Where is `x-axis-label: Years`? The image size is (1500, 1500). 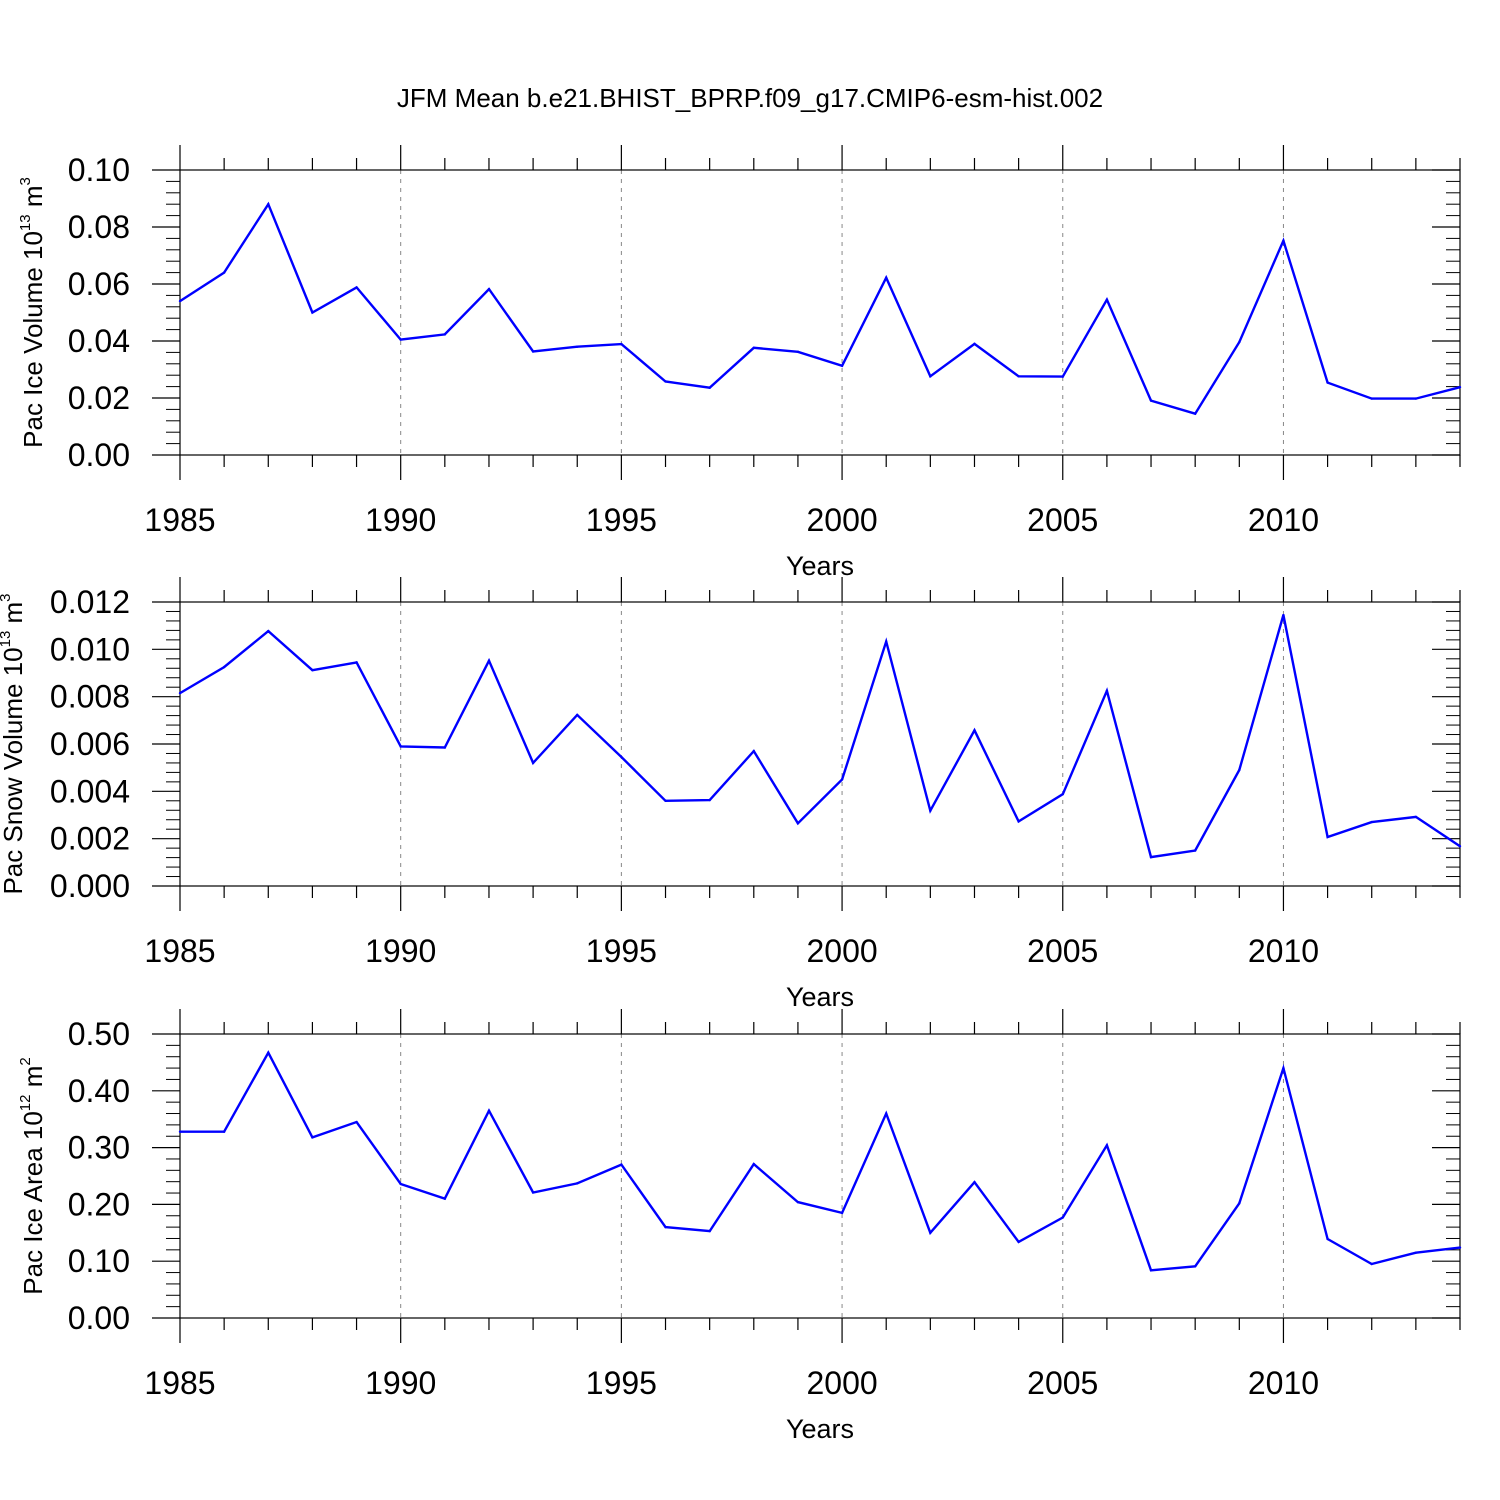 x-axis-label: Years is located at coordinates (820, 566).